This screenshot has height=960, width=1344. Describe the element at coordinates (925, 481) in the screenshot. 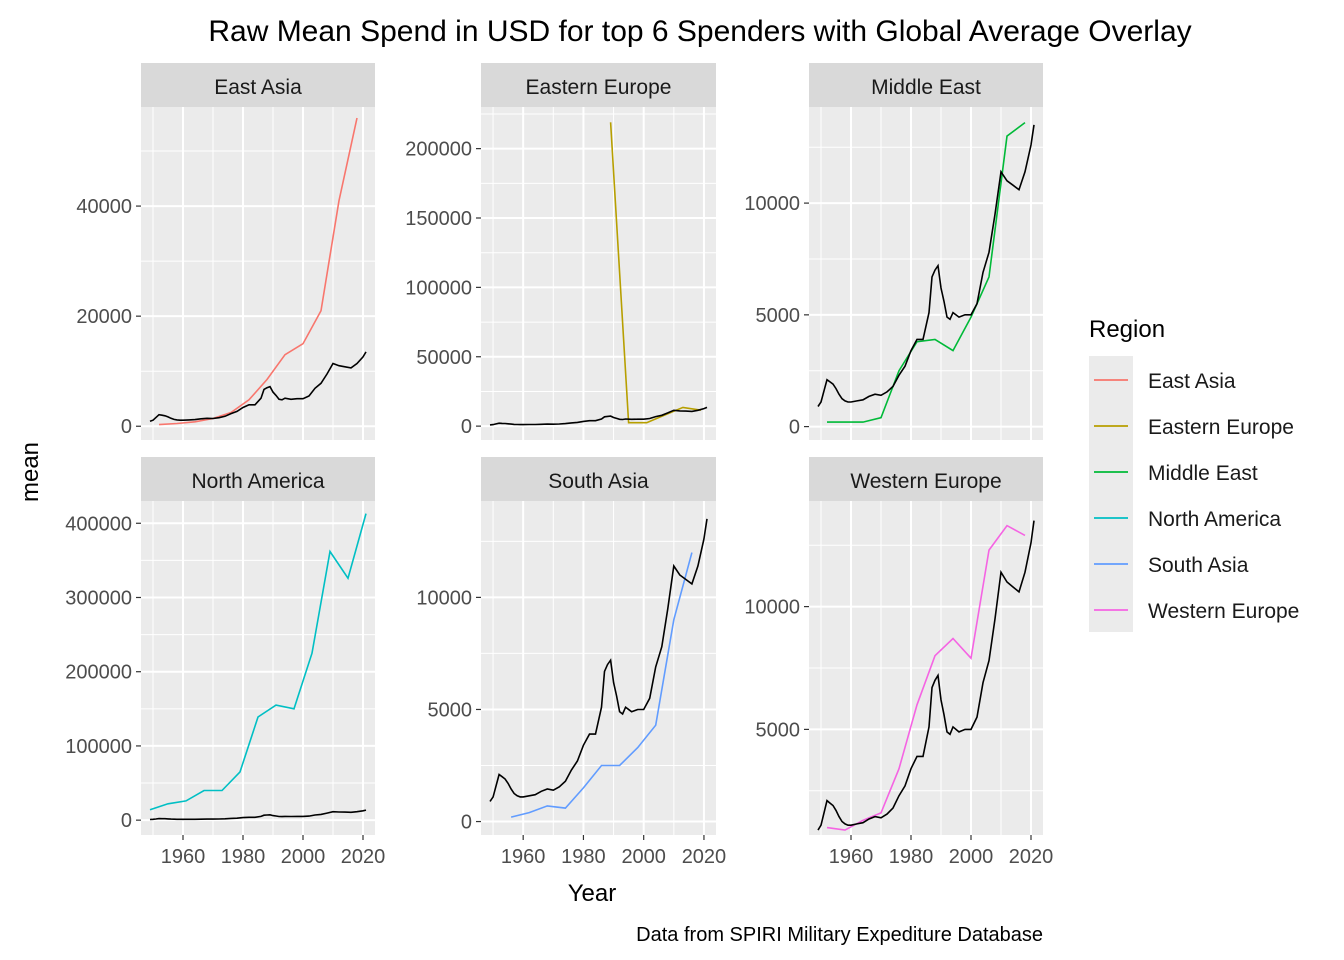

I see `strip-label-western-europe: Western Europe` at that location.